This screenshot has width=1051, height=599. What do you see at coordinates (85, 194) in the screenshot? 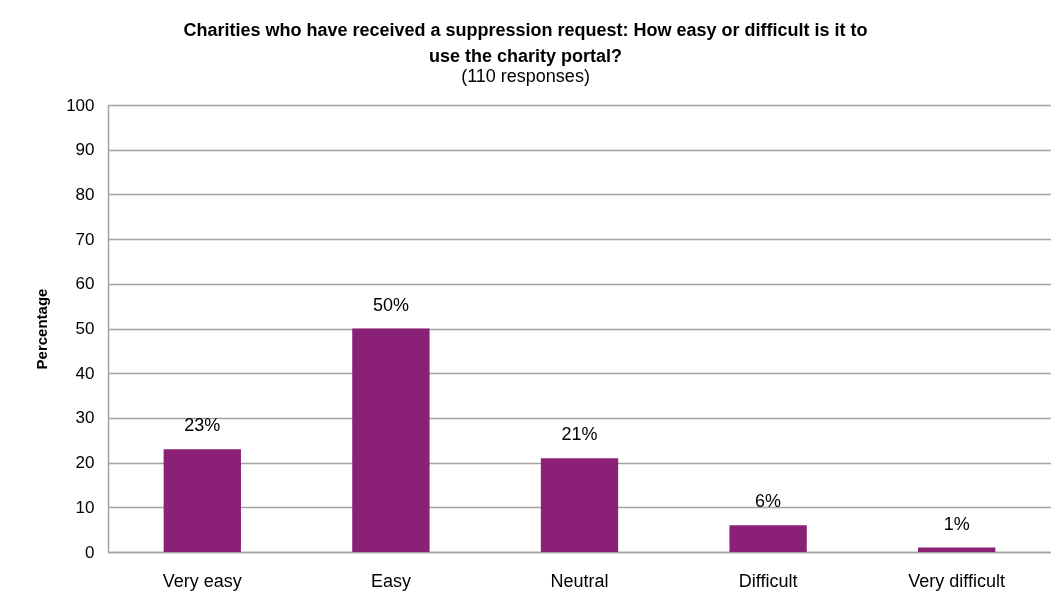
I see `y-tick-label: 80` at bounding box center [85, 194].